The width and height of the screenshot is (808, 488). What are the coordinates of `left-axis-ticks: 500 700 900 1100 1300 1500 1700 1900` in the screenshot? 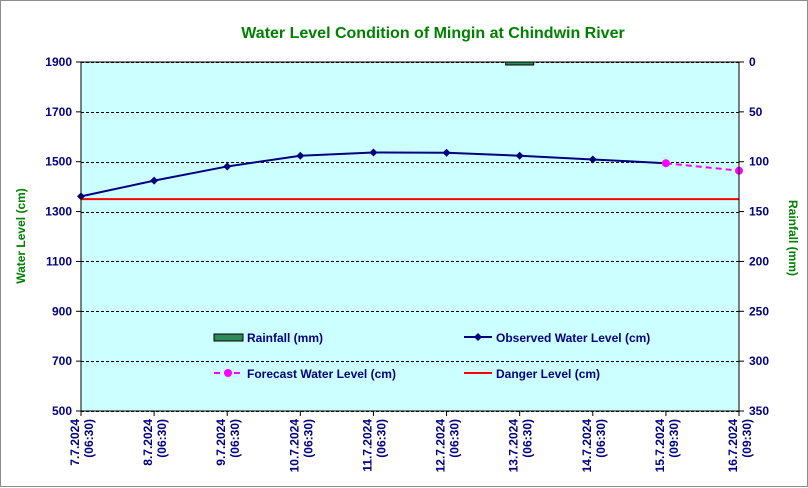 It's located at (63, 236).